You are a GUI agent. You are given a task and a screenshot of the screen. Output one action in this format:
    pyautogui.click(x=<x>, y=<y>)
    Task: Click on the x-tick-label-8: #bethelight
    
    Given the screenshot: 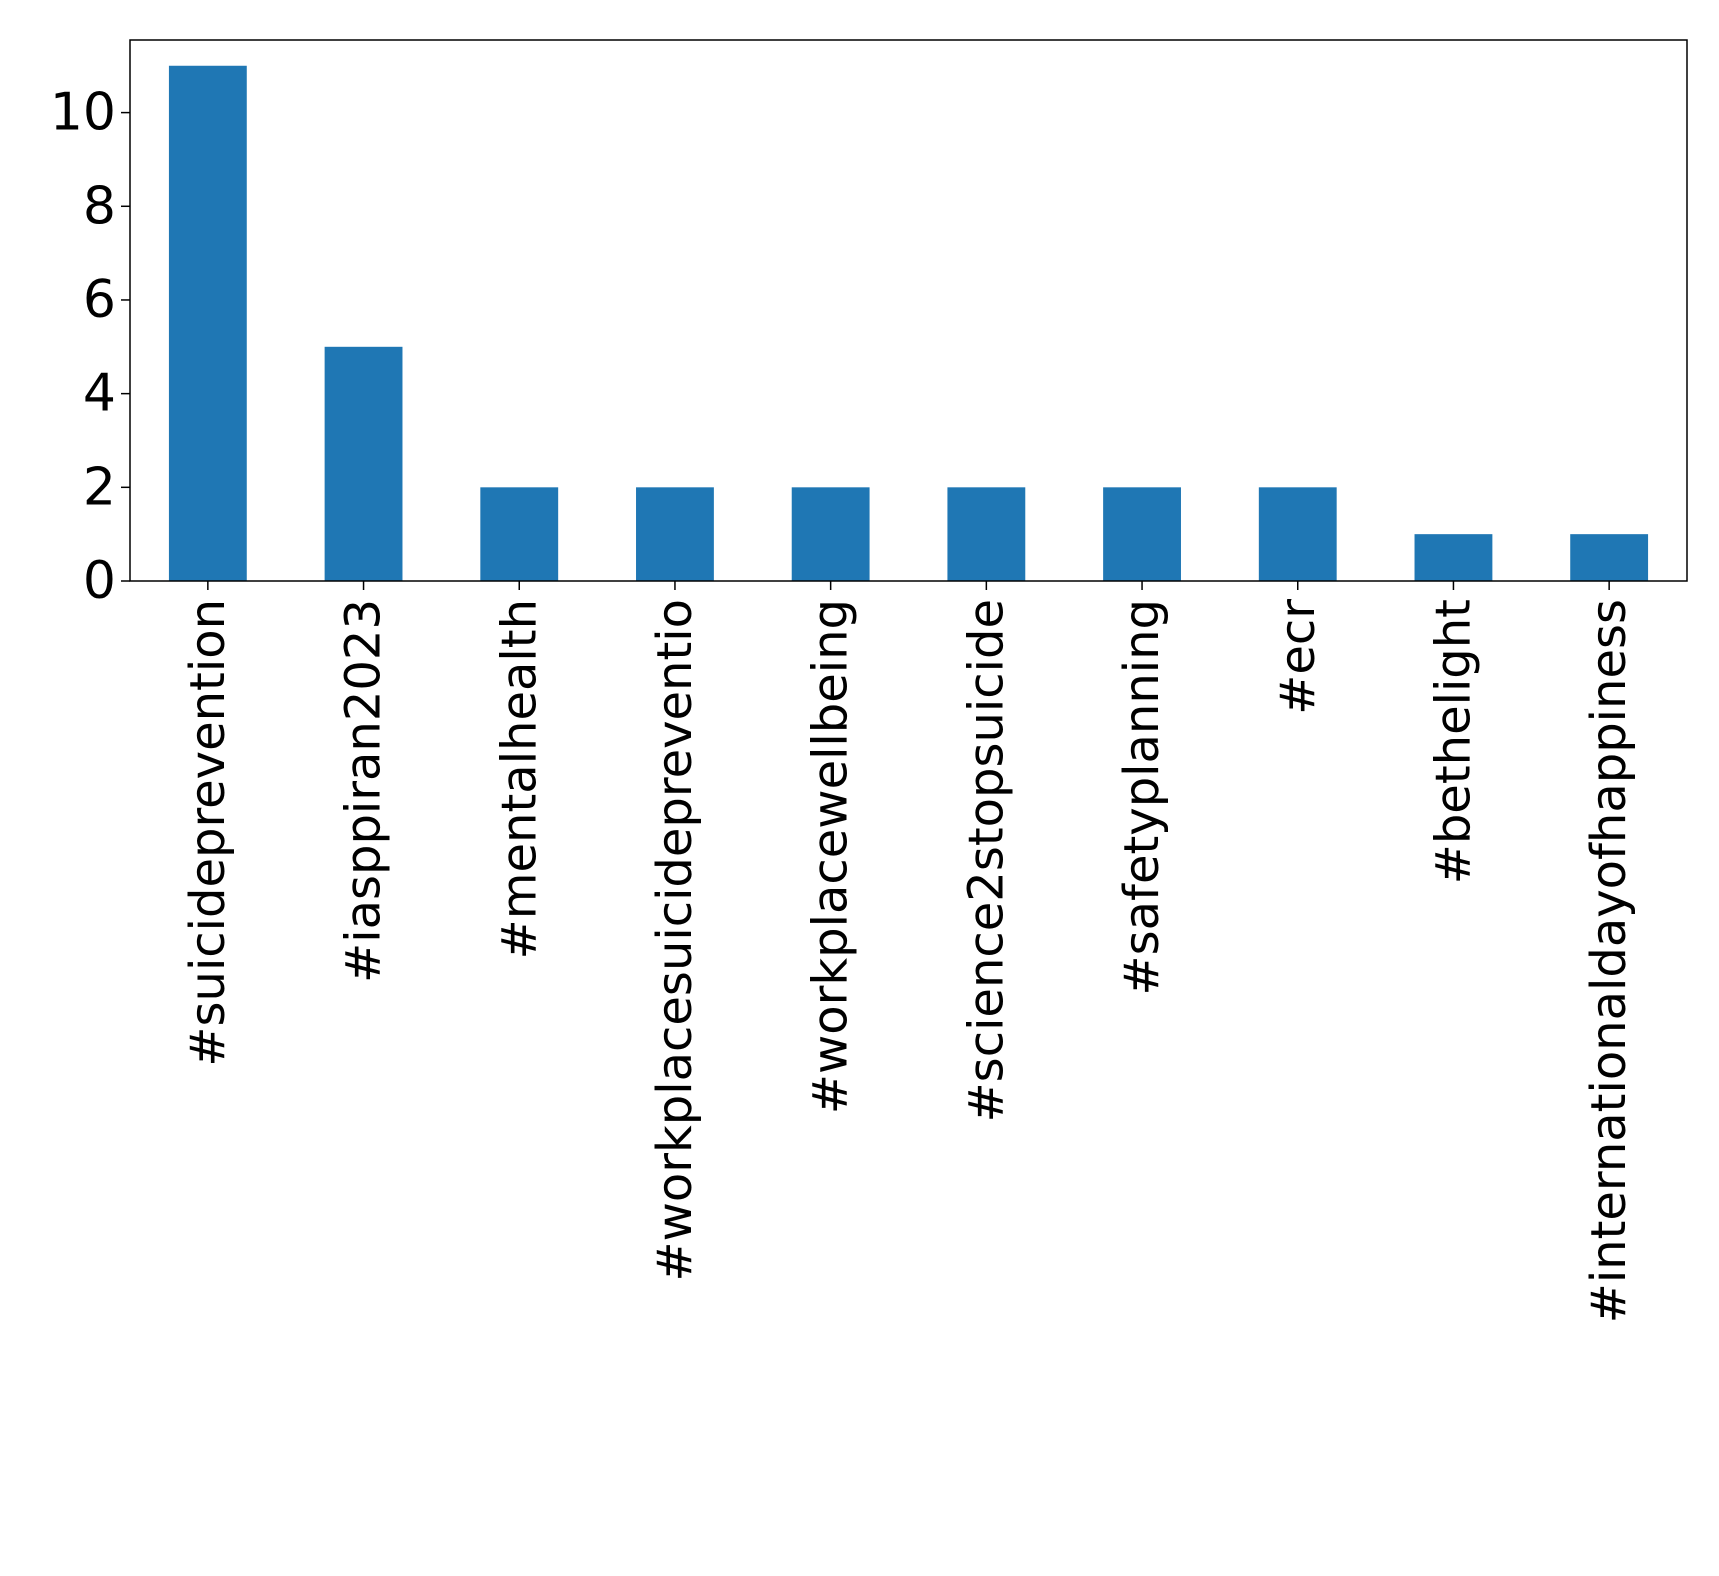 What is the action you would take?
    pyautogui.click(x=1453, y=741)
    